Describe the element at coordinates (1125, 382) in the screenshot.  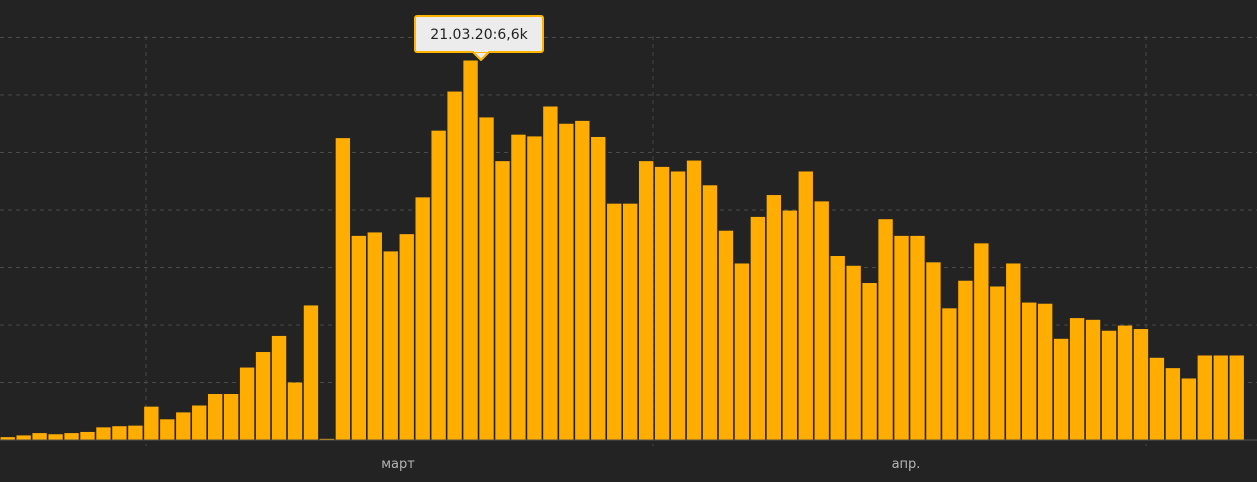
I see `bar-11.04.20` at that location.